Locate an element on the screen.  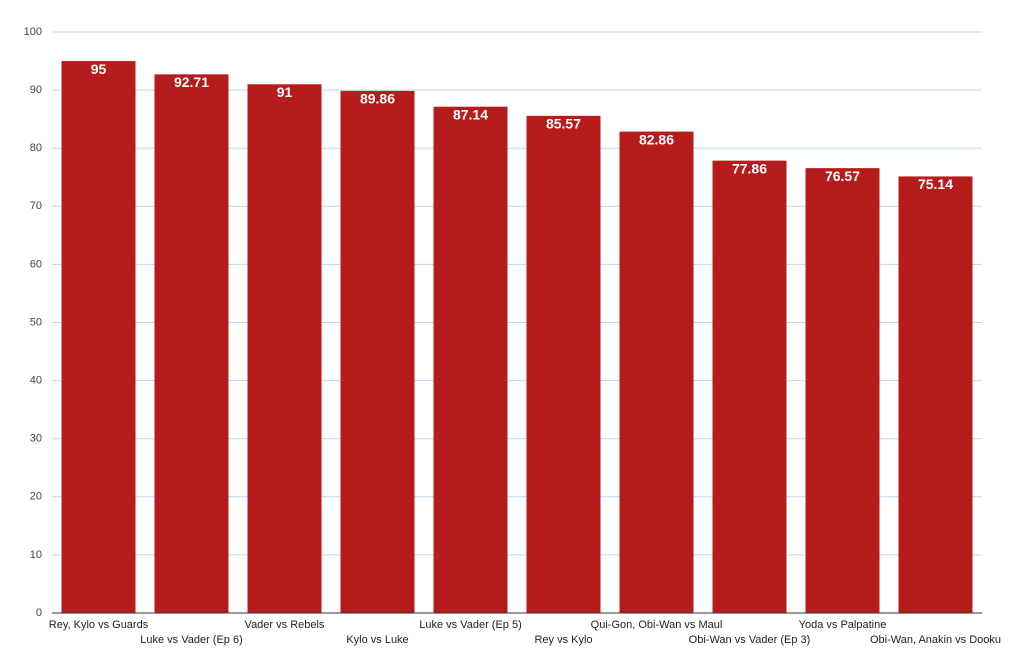
data-label: 87.14 is located at coordinates (470, 114).